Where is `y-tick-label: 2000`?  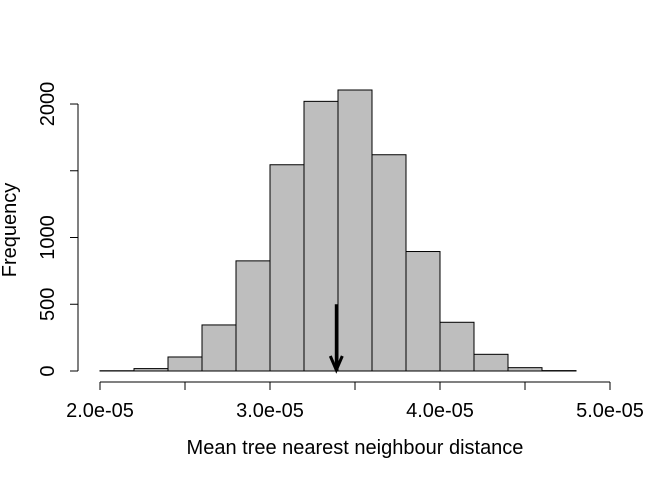 y-tick-label: 2000 is located at coordinates (48, 104).